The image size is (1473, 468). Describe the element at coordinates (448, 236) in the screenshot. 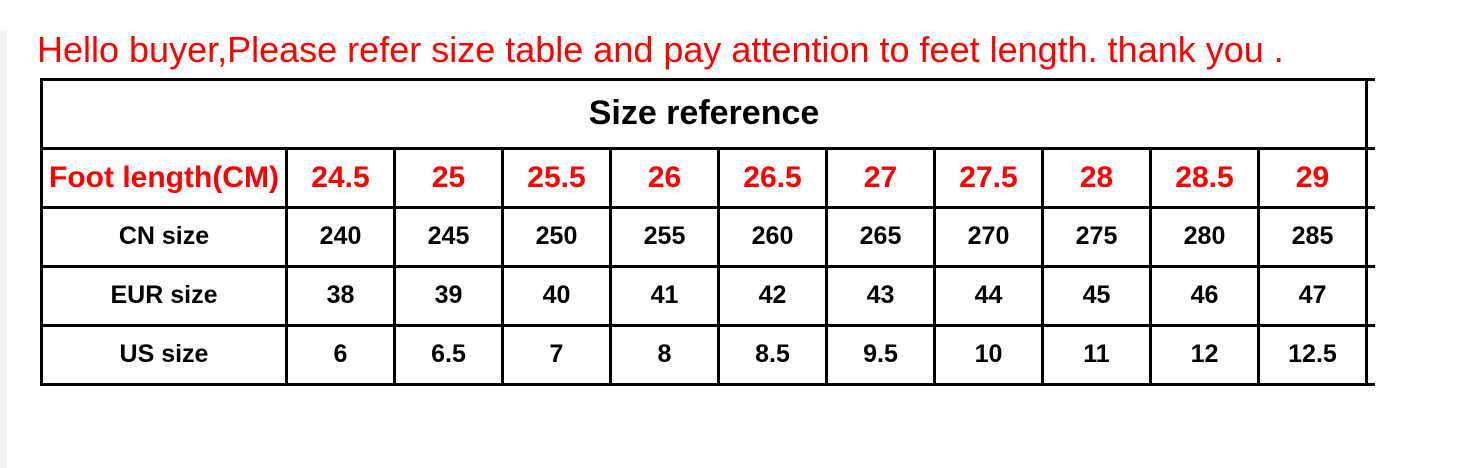

I see `table-cell: 245` at that location.